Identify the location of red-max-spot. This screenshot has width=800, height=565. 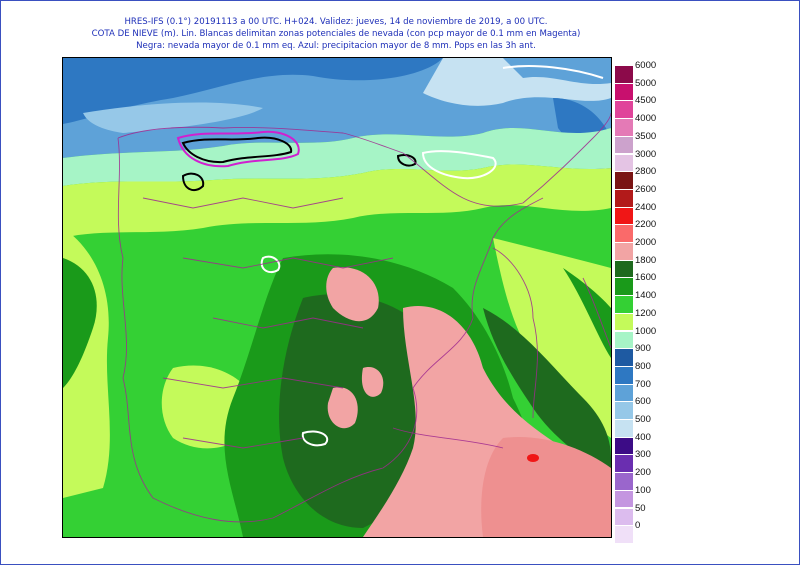
(533, 458).